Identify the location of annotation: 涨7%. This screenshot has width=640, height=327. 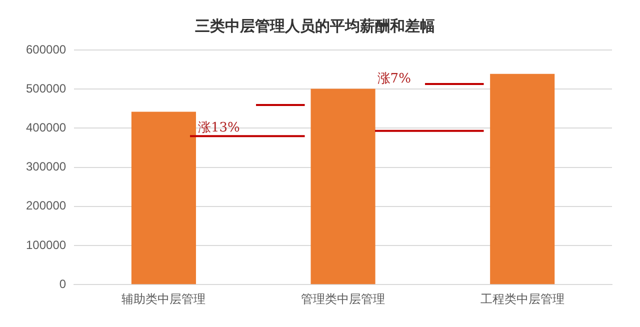
(394, 79).